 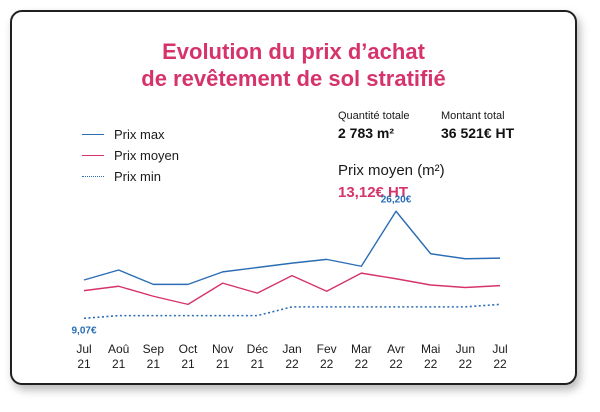 I want to click on x-tick-label: Déc 21, so click(x=257, y=356).